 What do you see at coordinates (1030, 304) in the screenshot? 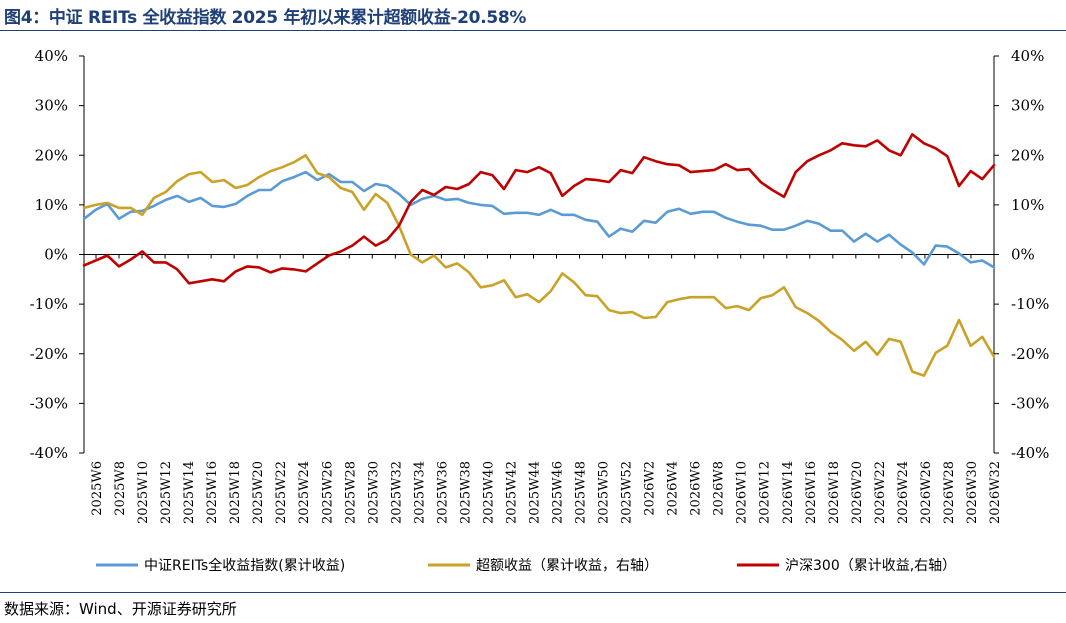
I see `right-tick-label: -10%` at bounding box center [1030, 304].